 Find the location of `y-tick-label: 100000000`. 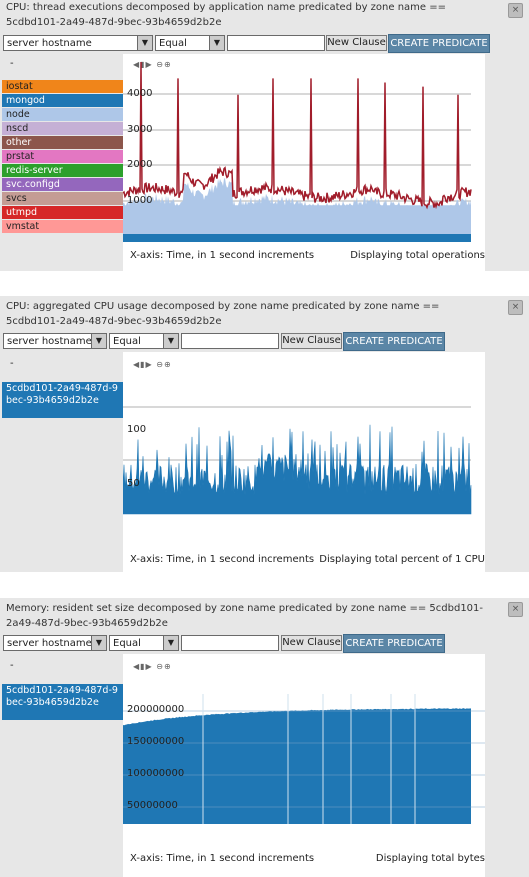

y-tick-label: 100000000 is located at coordinates (156, 773).